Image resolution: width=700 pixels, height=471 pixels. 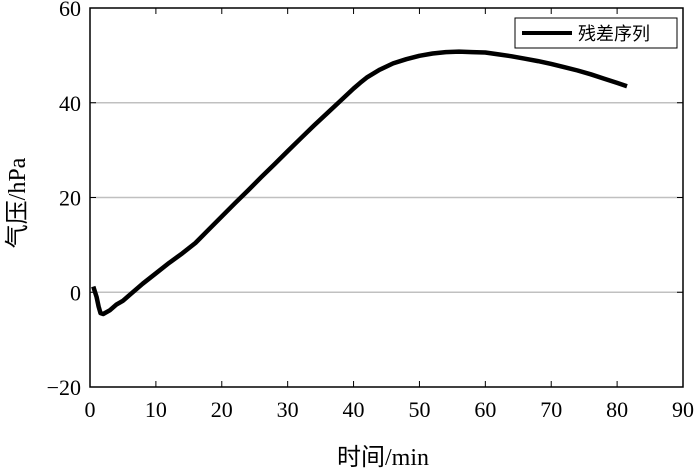 I want to click on y-tick-label: 60, so click(x=70, y=10).